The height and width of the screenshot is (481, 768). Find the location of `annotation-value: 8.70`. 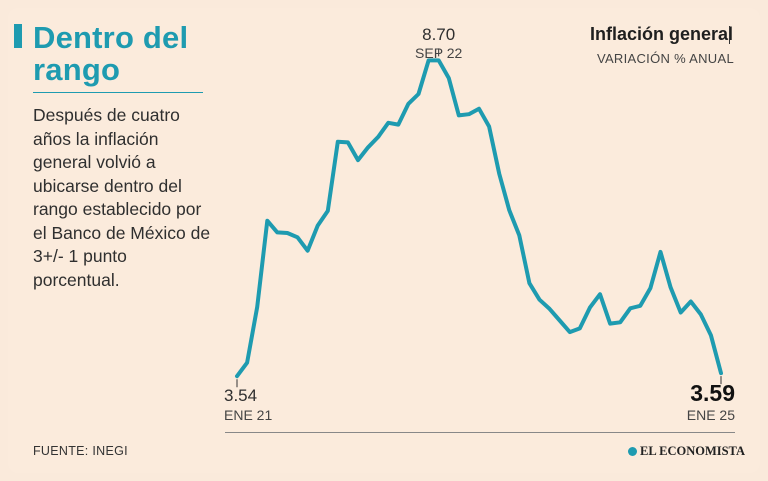

annotation-value: 8.70 is located at coordinates (438, 34).